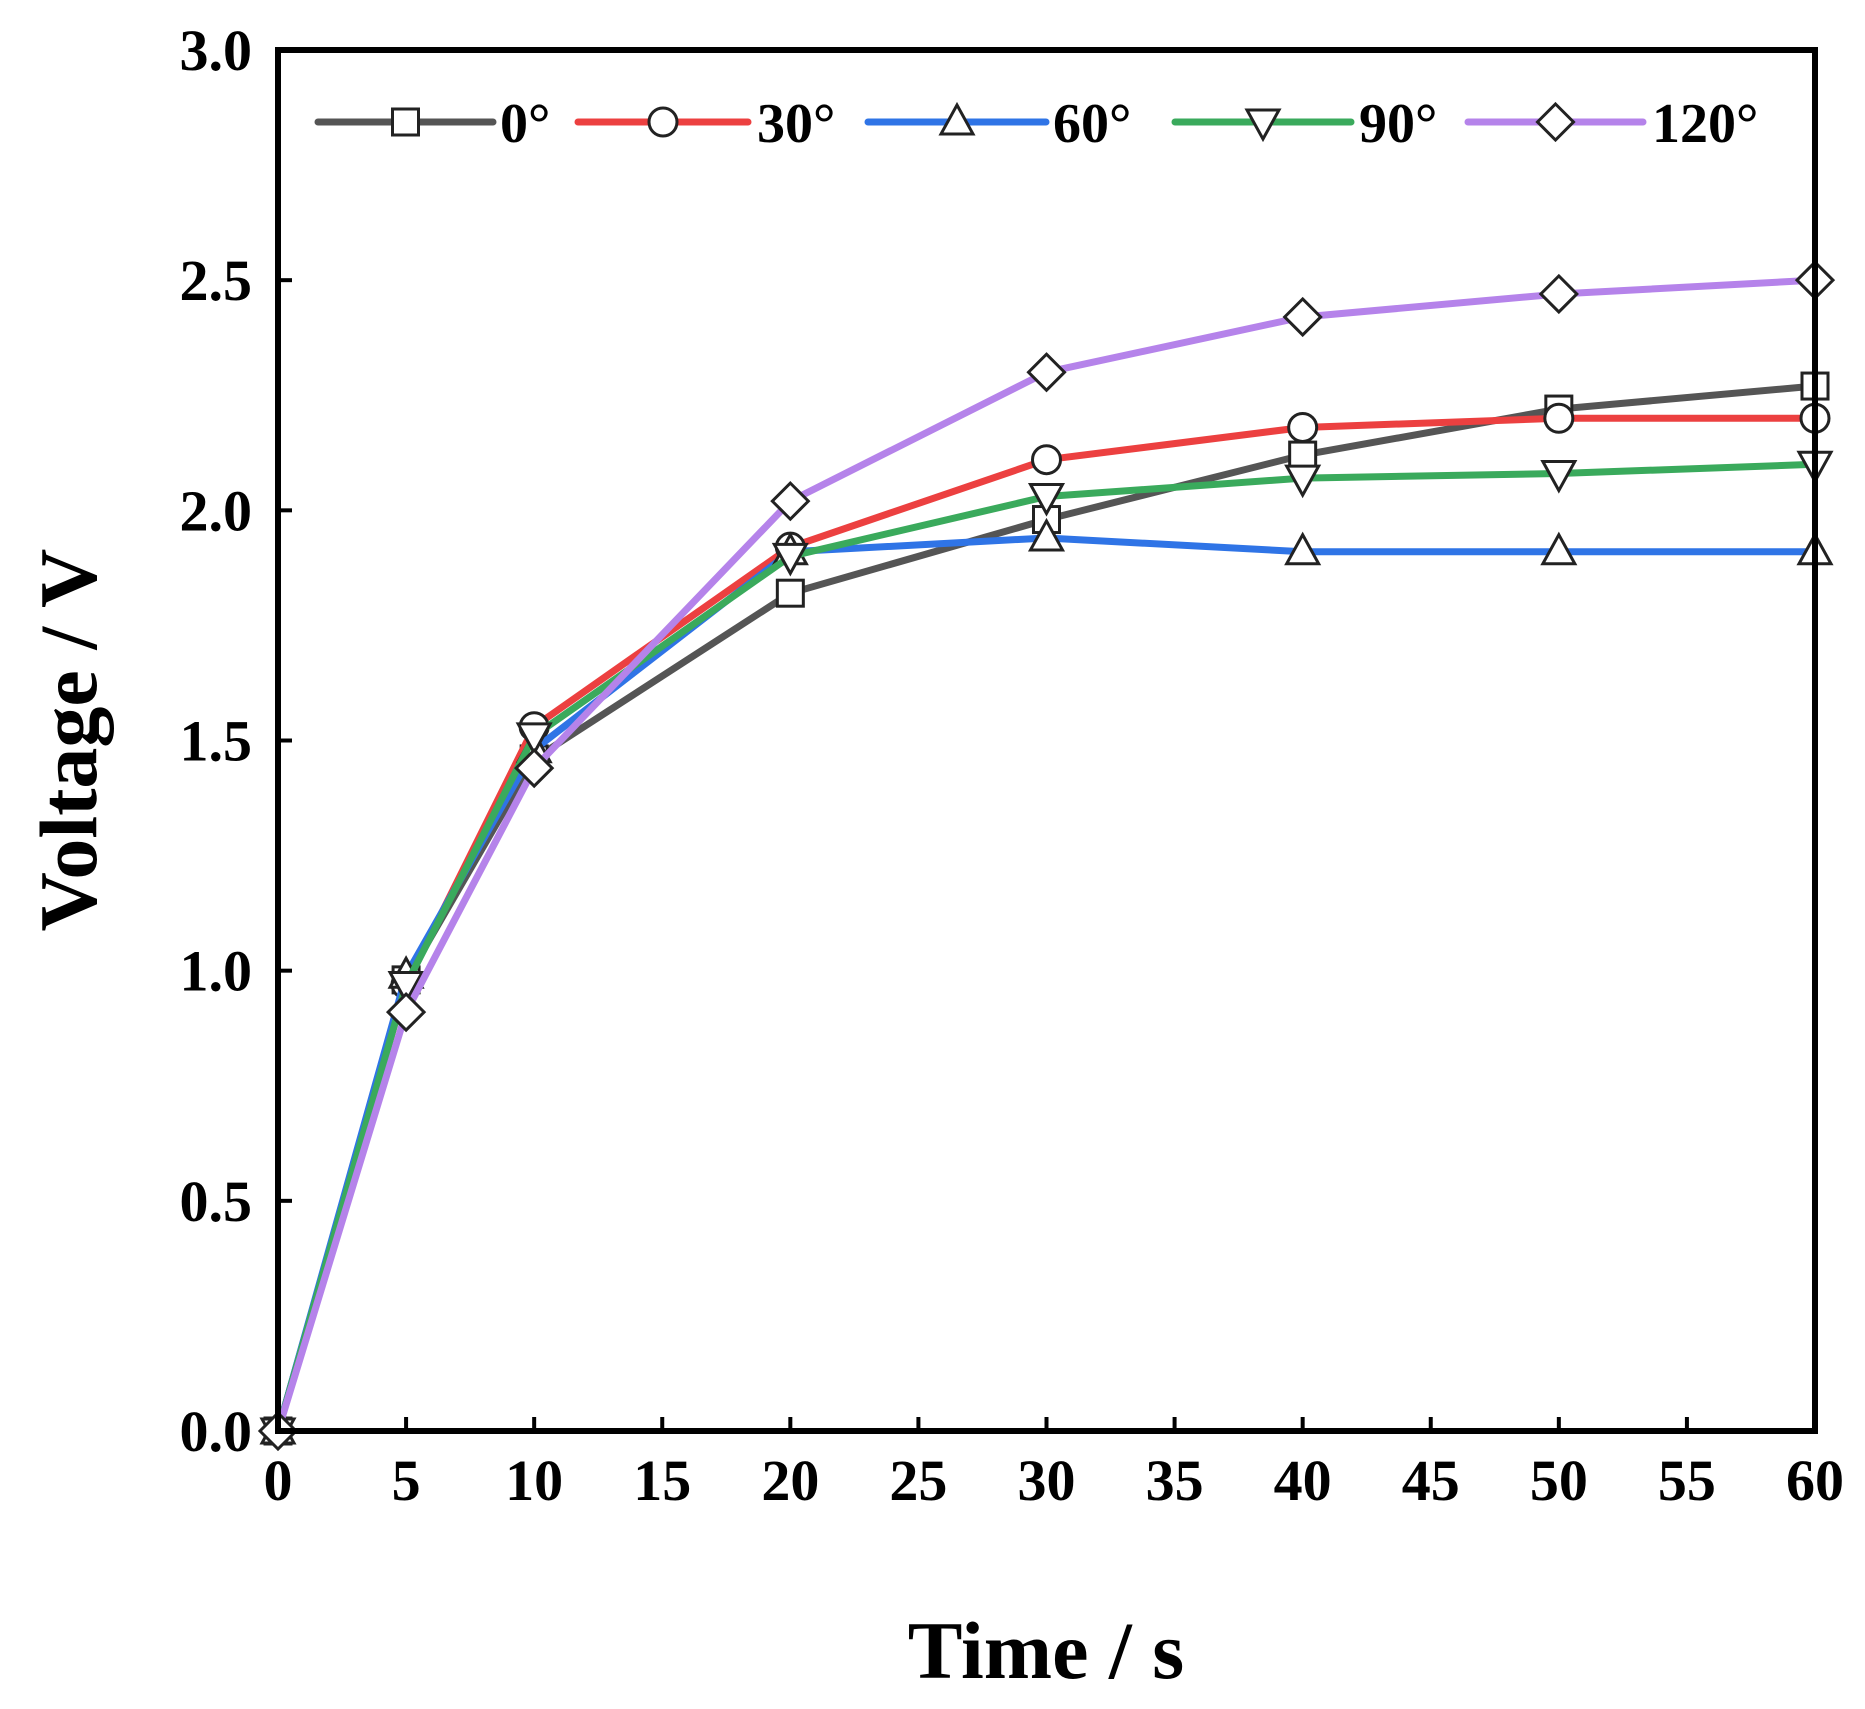  I want to click on legend-label-90deg: 90°, so click(1398, 124).